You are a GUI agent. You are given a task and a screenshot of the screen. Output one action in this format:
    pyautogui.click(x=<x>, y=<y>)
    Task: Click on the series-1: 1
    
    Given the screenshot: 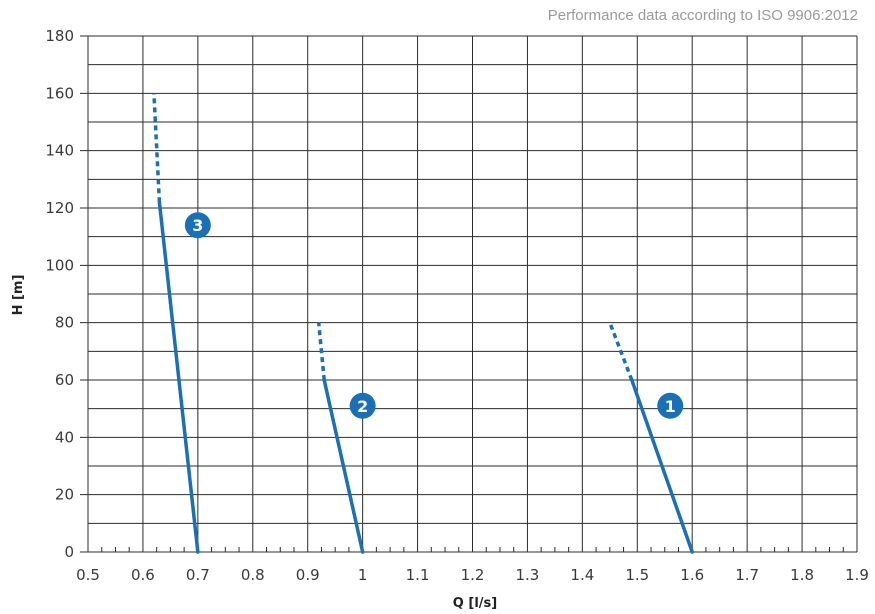 What is the action you would take?
    pyautogui.click(x=651, y=438)
    